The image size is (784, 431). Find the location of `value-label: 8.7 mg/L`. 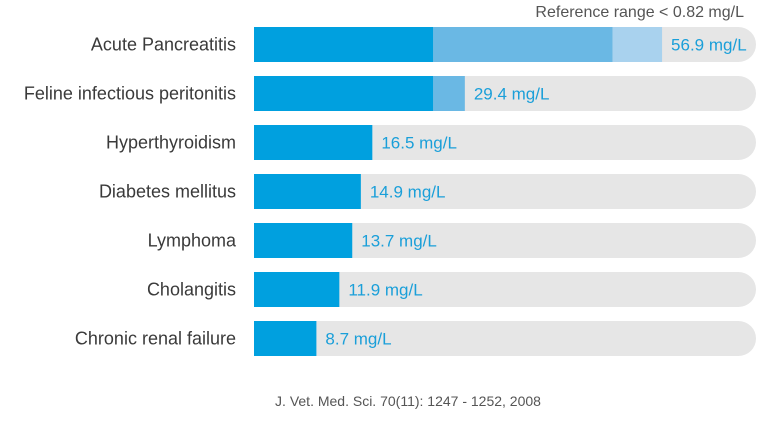

value-label: 8.7 mg/L is located at coordinates (358, 339).